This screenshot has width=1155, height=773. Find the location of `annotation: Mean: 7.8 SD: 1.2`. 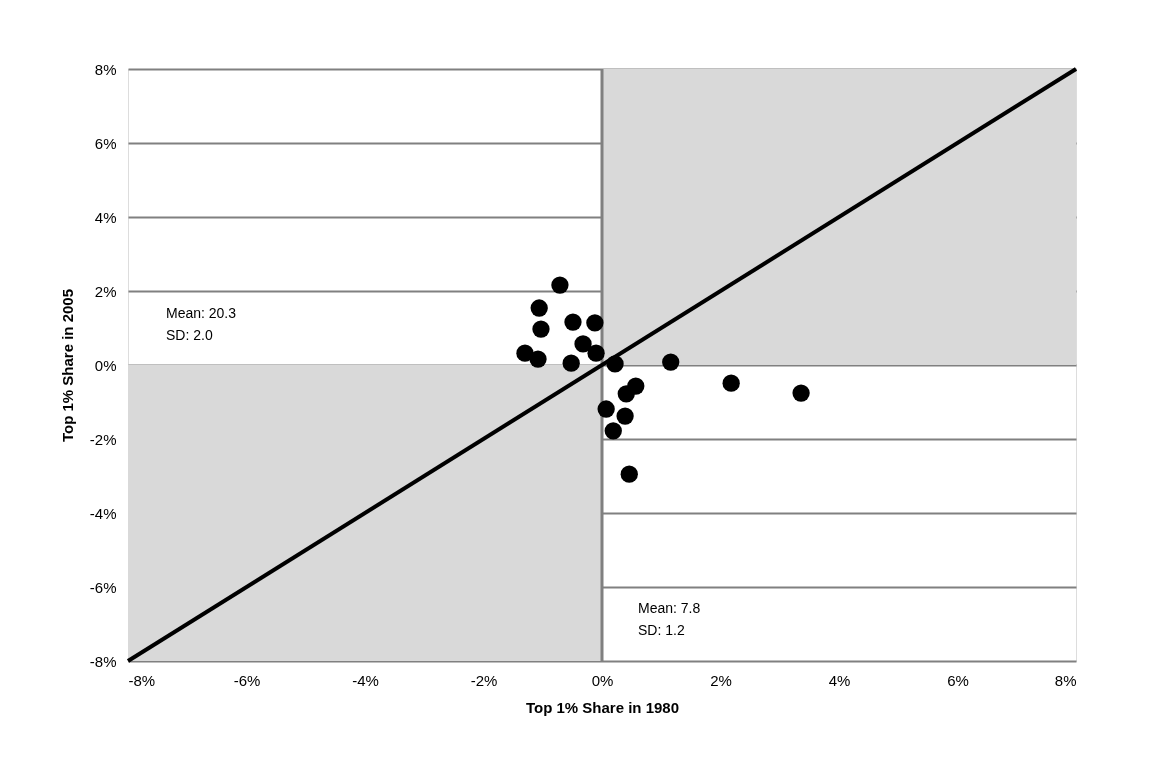

annotation: Mean: 7.8 SD: 1.2 is located at coordinates (669, 619).